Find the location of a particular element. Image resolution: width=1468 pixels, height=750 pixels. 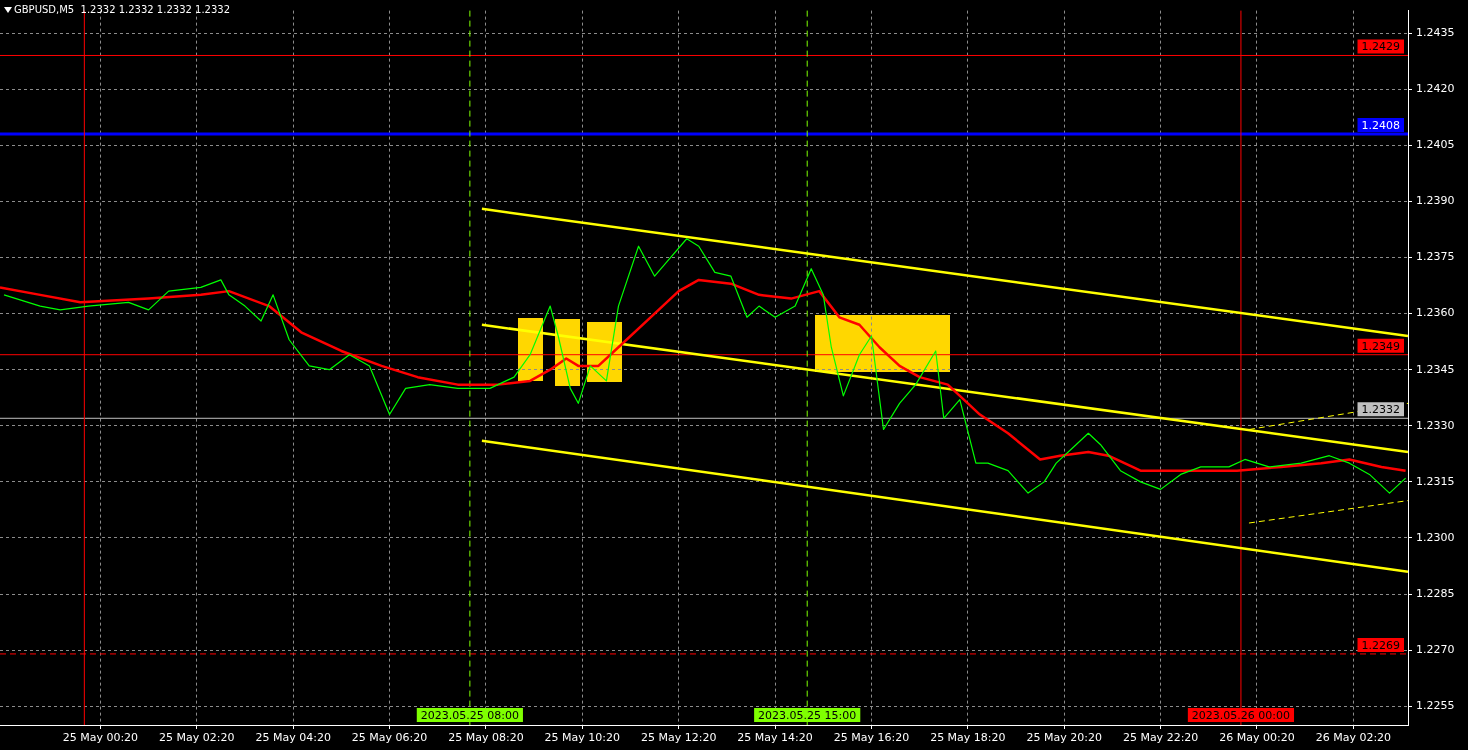

y-tick-label: 1.2255 is located at coordinates (1435, 706).